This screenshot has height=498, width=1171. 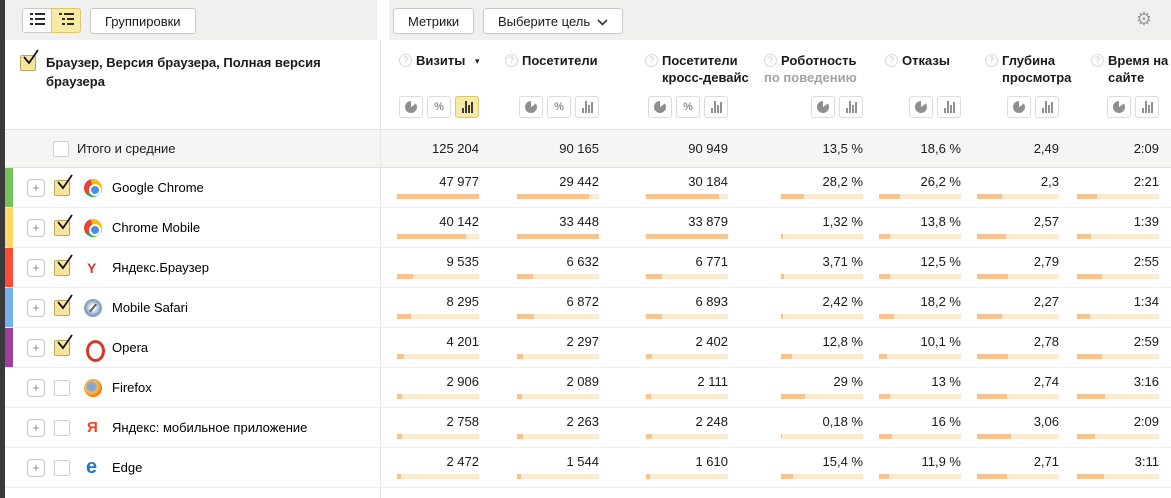 I want to click on cell-value: 2,78, so click(x=1046, y=341).